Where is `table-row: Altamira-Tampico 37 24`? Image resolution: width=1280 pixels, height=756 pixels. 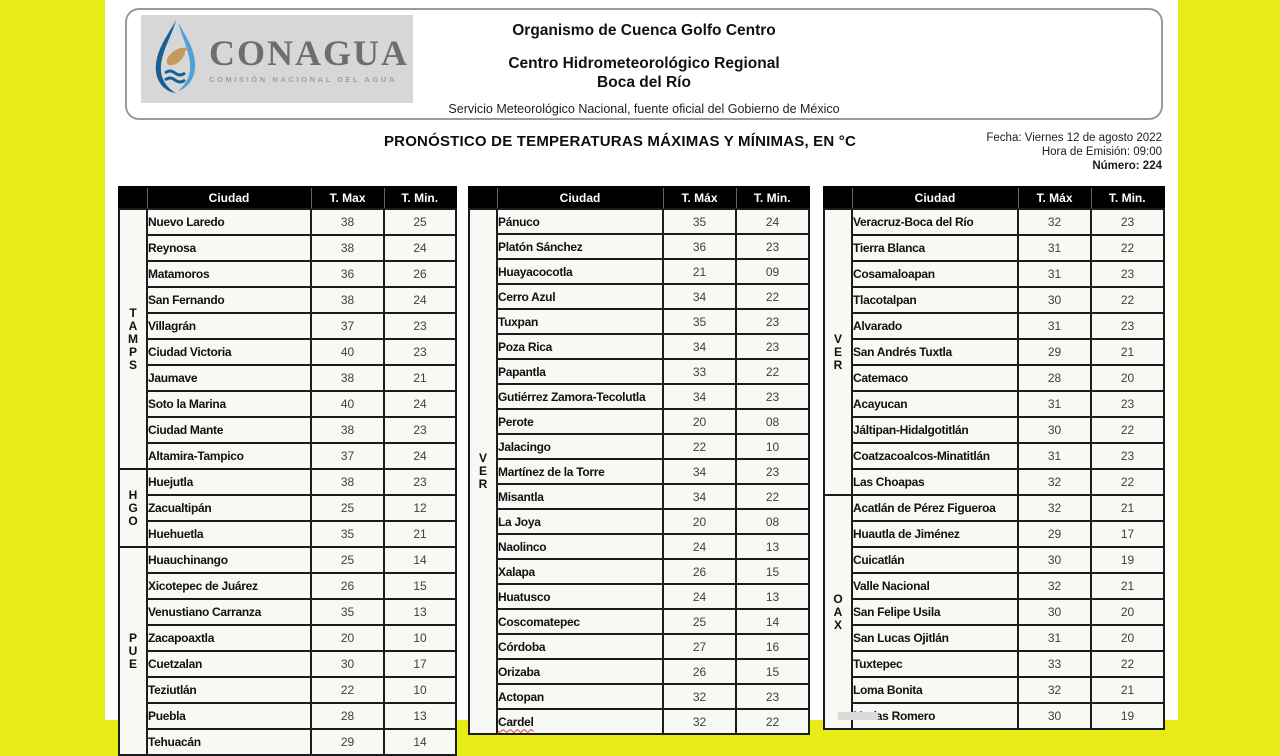 table-row: Altamira-Tampico 37 24 is located at coordinates (288, 456).